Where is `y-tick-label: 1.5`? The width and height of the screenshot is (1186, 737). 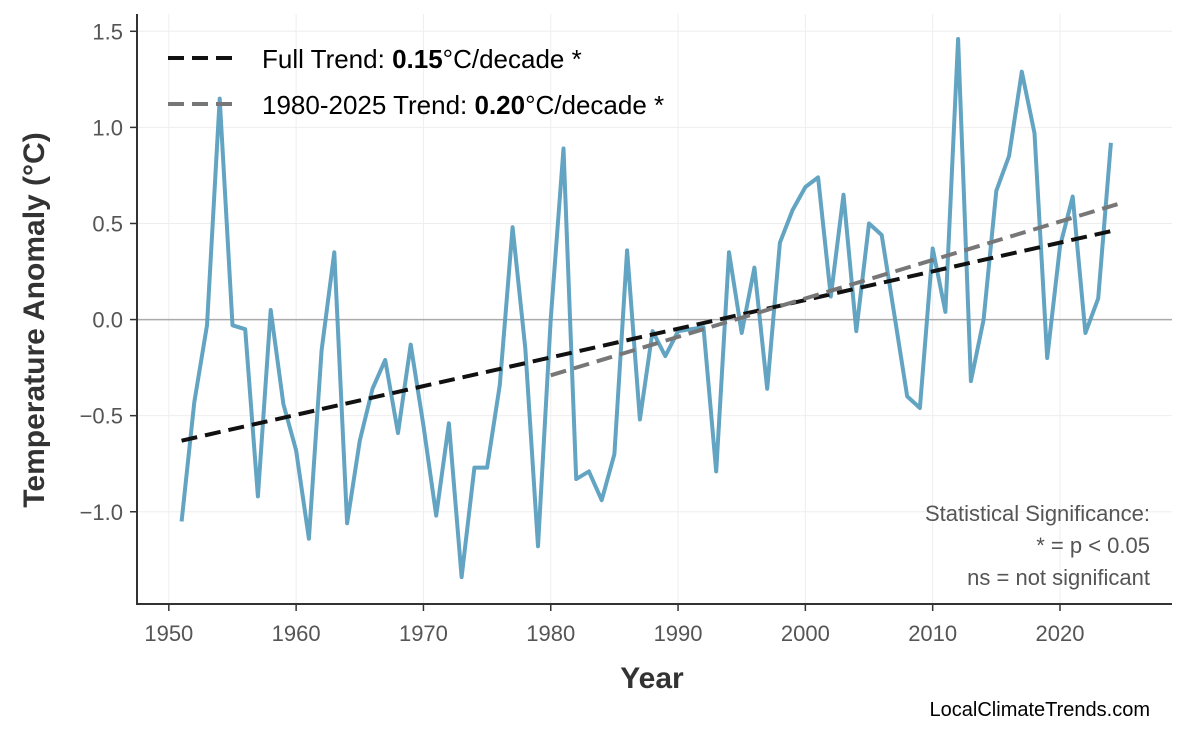 y-tick-label: 1.5 is located at coordinates (107, 31).